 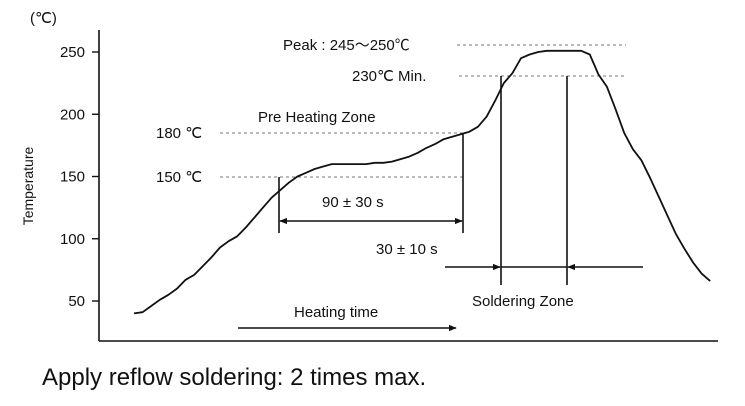 I want to click on t180-label: 180 ℃, so click(x=179, y=133).